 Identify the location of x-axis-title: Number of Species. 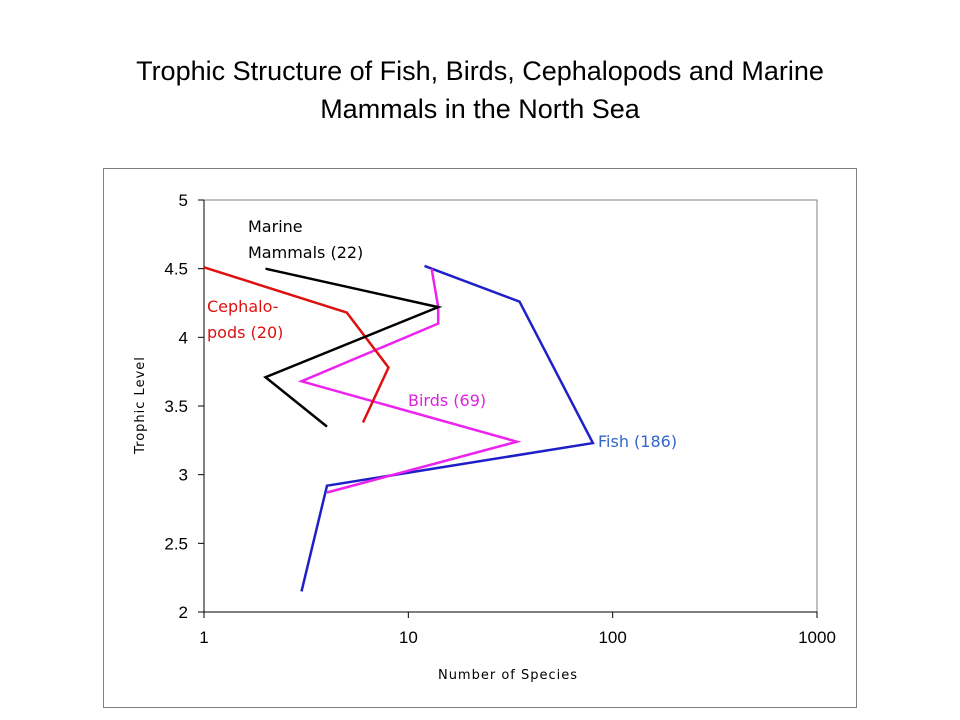
(508, 675).